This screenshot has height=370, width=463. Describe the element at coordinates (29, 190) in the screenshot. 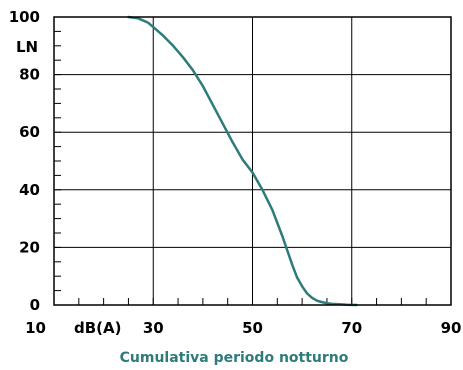

I see `y-tick-label: 40` at that location.